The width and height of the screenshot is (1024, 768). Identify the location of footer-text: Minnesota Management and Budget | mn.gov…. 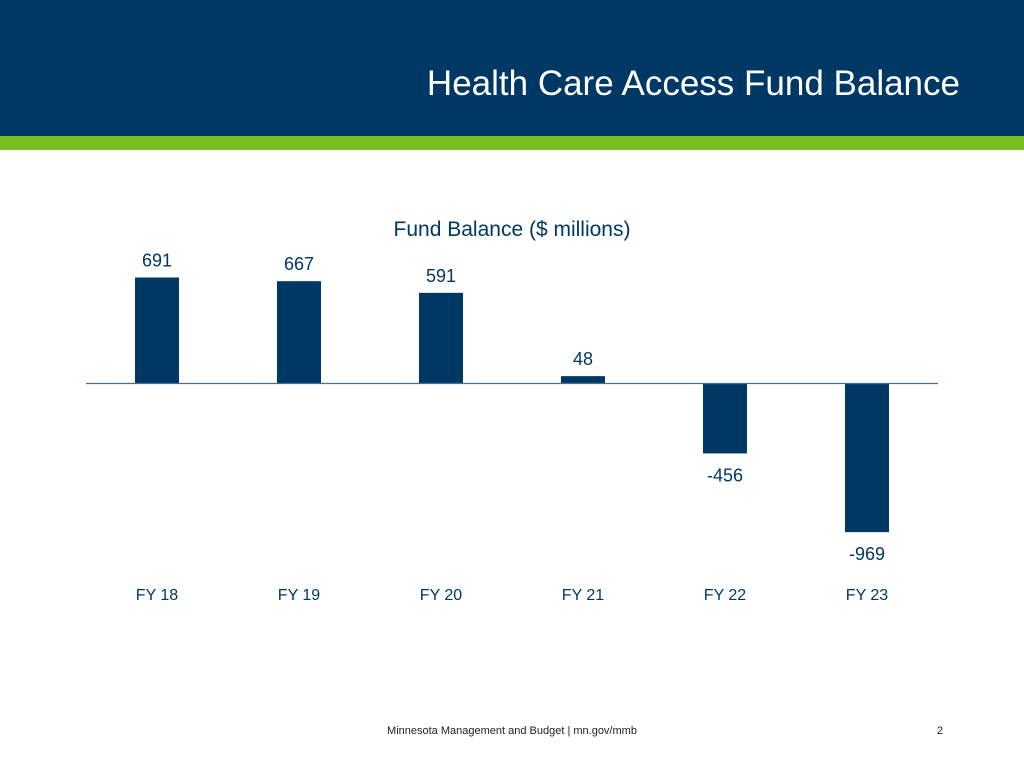
(512, 731).